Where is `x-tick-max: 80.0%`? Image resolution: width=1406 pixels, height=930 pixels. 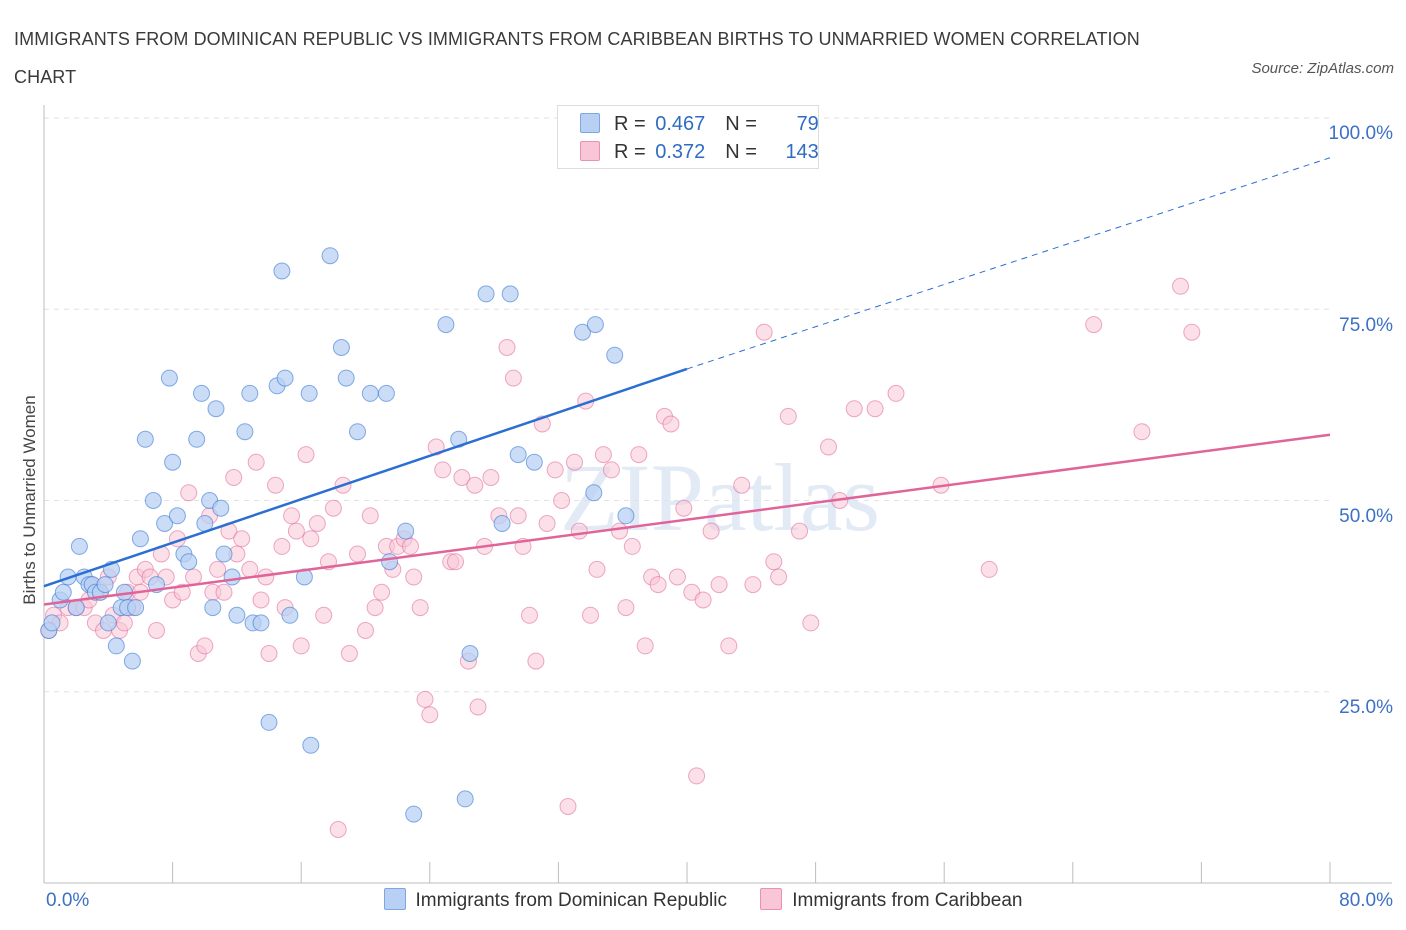
x-tick-max: 80.0% is located at coordinates (1366, 900).